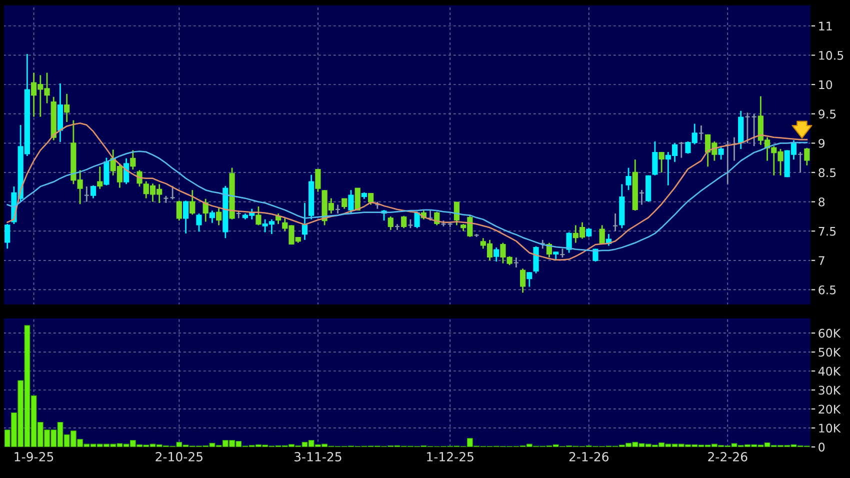 The width and height of the screenshot is (850, 478). I want to click on y-tick-label: 6.5, so click(827, 289).